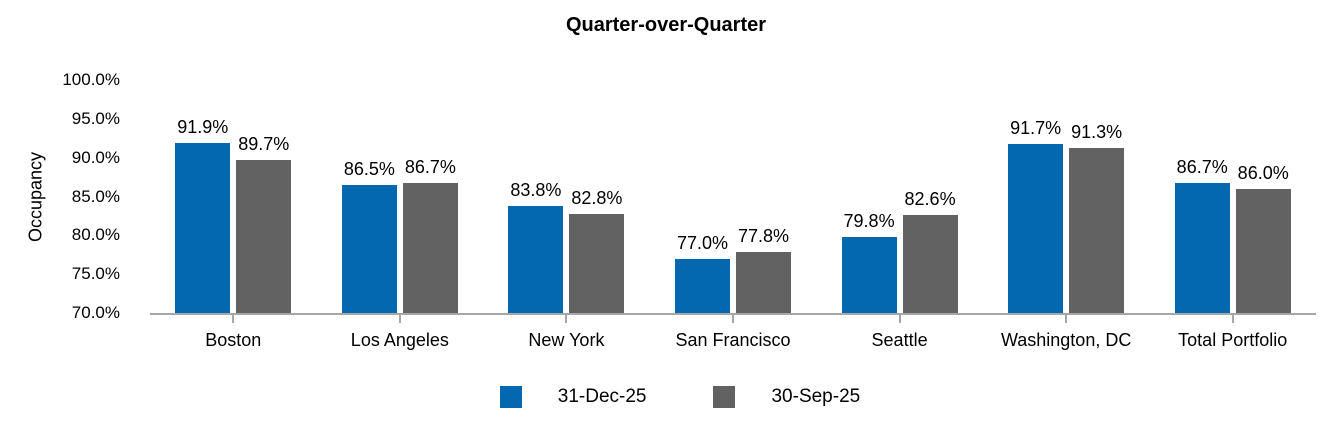 The height and width of the screenshot is (440, 1332). Describe the element at coordinates (95, 118) in the screenshot. I see `y-tick-label-950: 95.0%` at that location.